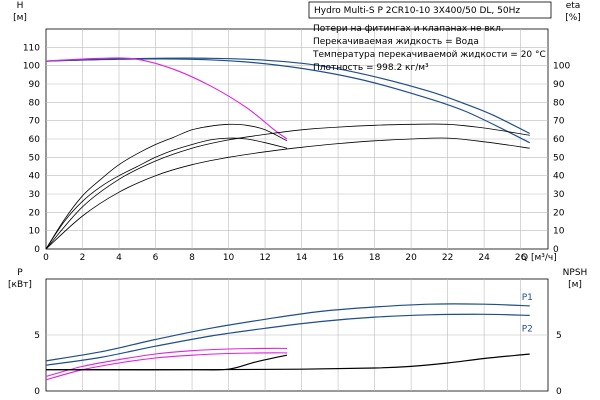  Describe the element at coordinates (37, 392) in the screenshot. I see `power-tick-label: 0` at that location.